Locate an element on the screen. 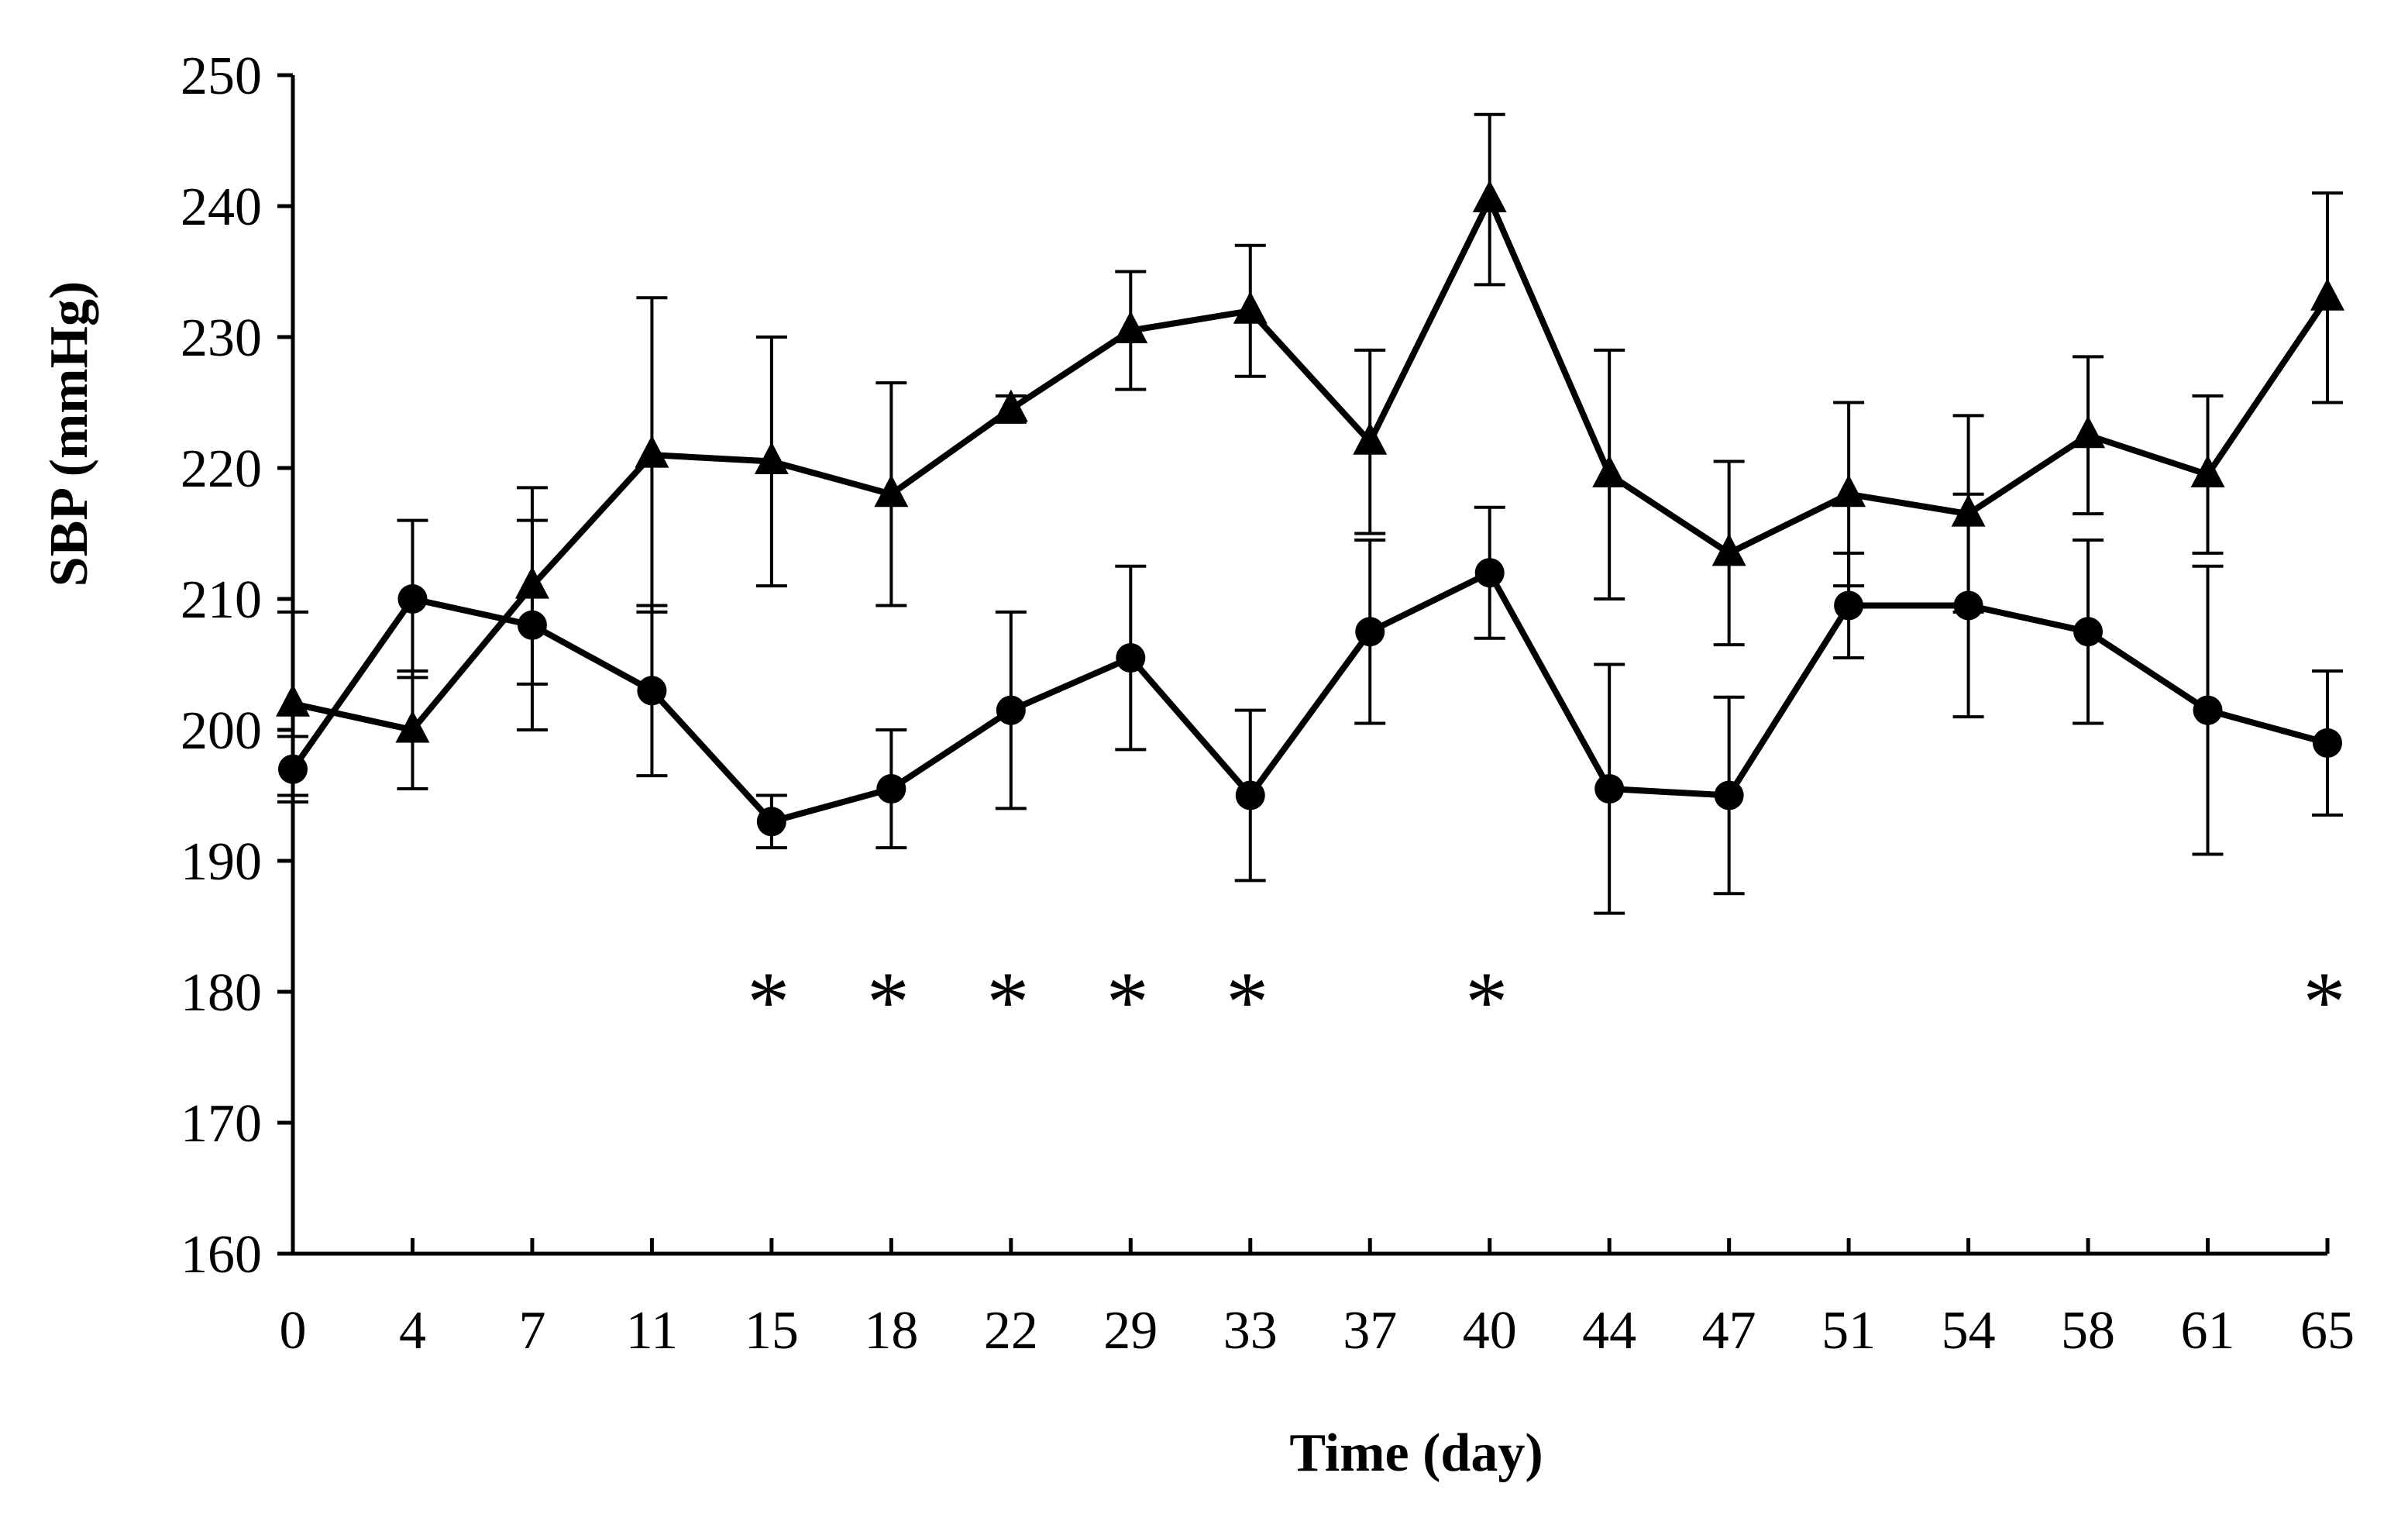 This screenshot has height=1521, width=2408. x-axis-ticks: 0 4 7 11 15 18 22 29 33 37 40 44 47 51 54 58 61 65 is located at coordinates (1317, 1299).